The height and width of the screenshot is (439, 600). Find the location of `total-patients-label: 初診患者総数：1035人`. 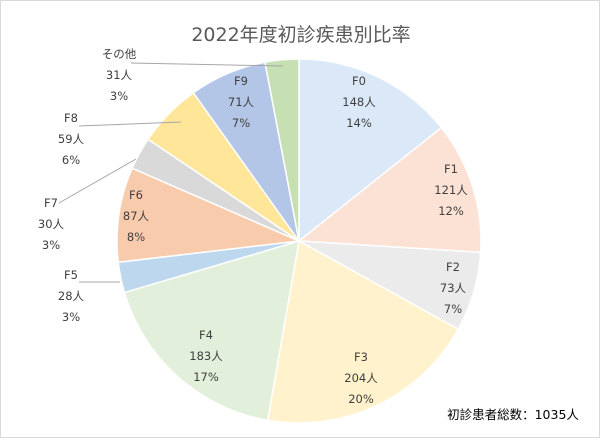

total-patients-label: 初診患者総数：1035人 is located at coordinates (513, 414).